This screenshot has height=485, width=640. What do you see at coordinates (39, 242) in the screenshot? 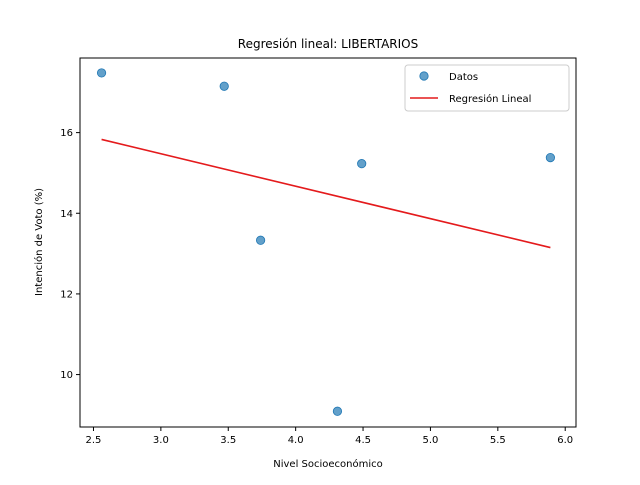
I see `y-axis-label: Intención de Voto (%)` at bounding box center [39, 242].